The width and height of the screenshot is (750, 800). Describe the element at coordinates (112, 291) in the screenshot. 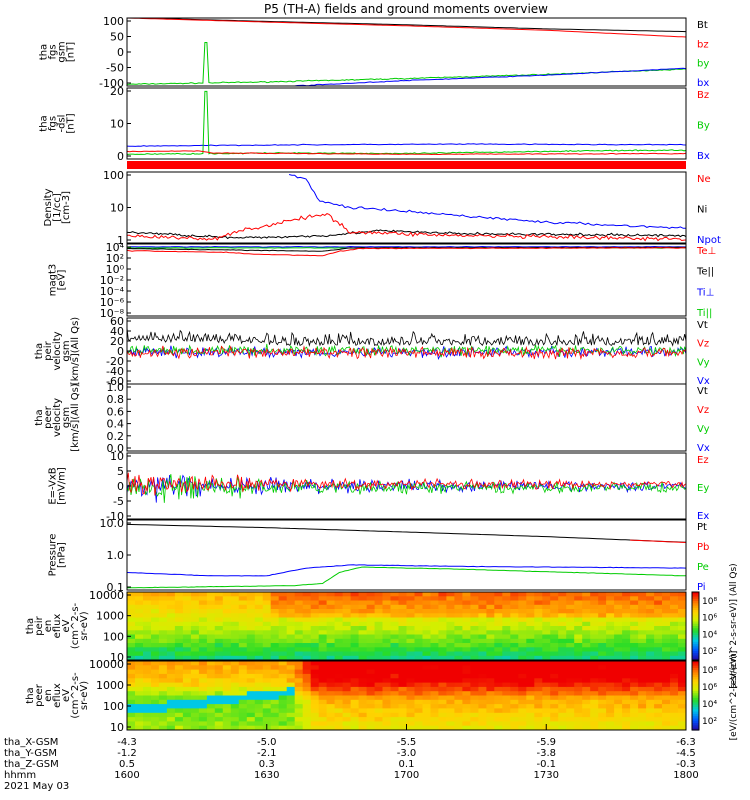

I see `y-tick-label: 10⁻⁴` at that location.